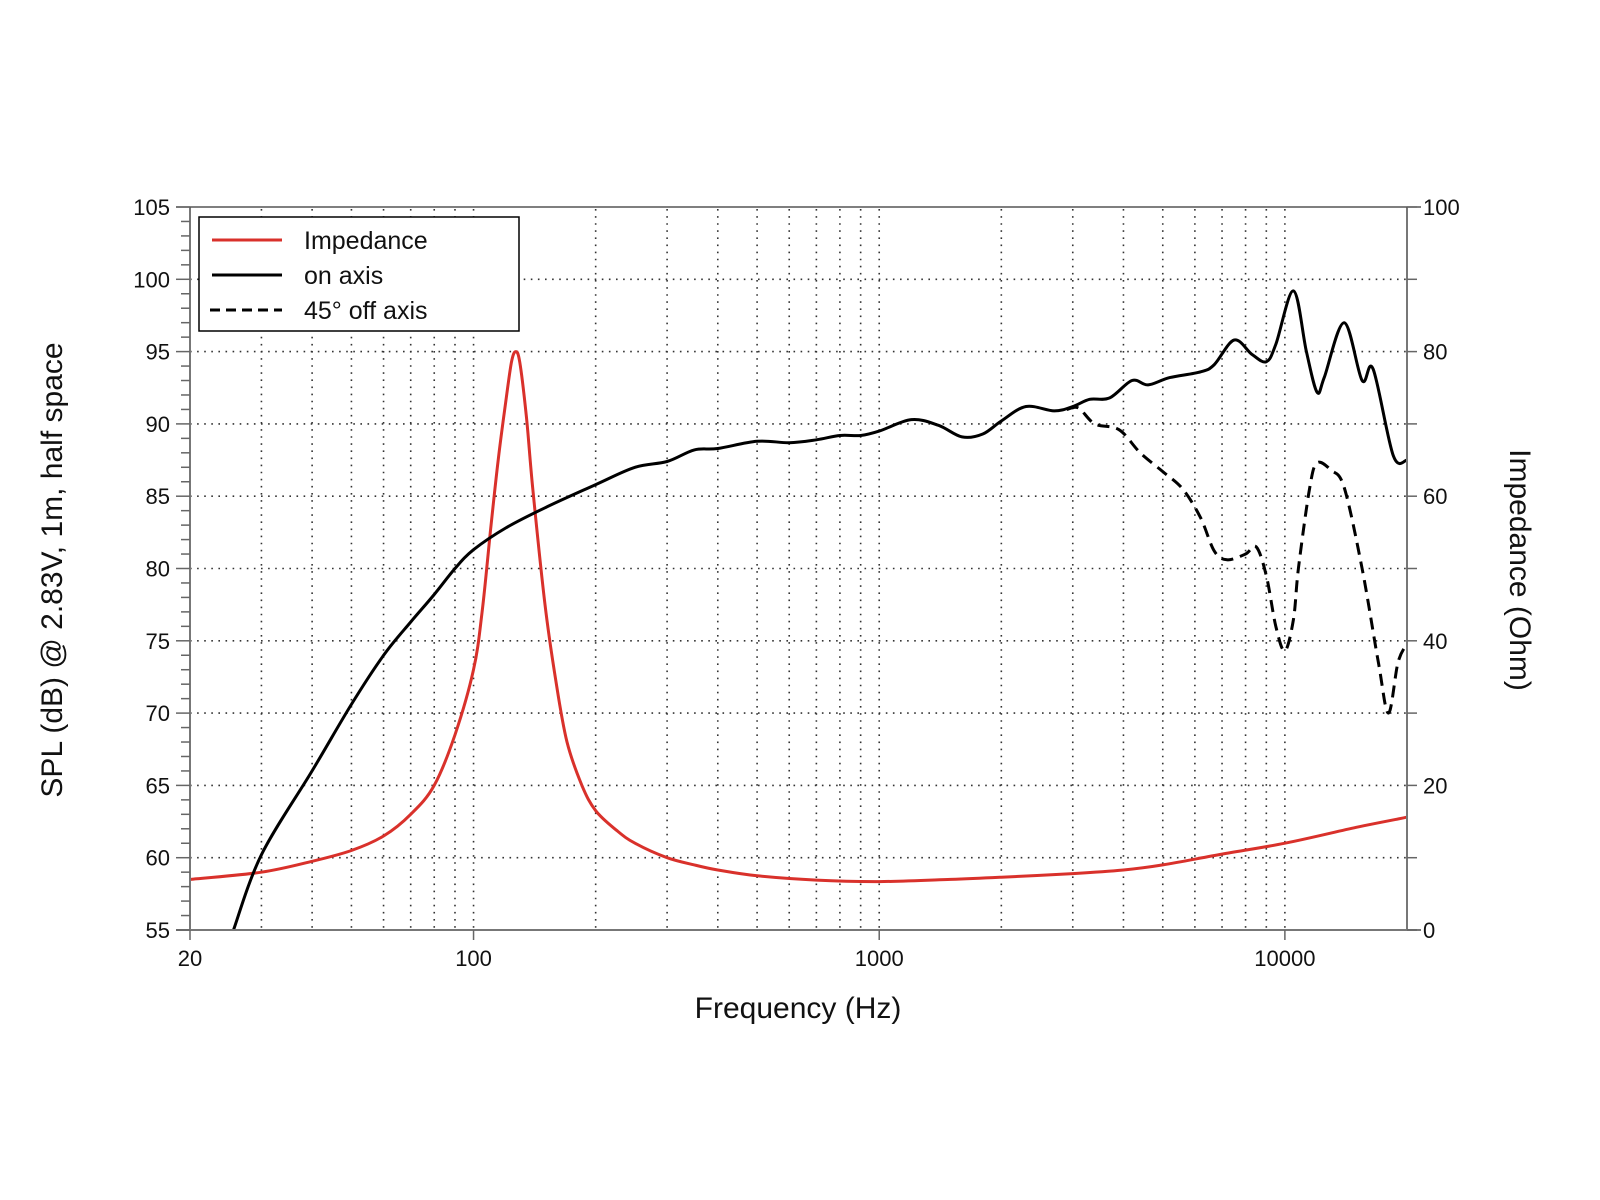 The width and height of the screenshot is (1600, 1200). Describe the element at coordinates (1435, 785) in the screenshot. I see `y2-tick-label: 20` at that location.